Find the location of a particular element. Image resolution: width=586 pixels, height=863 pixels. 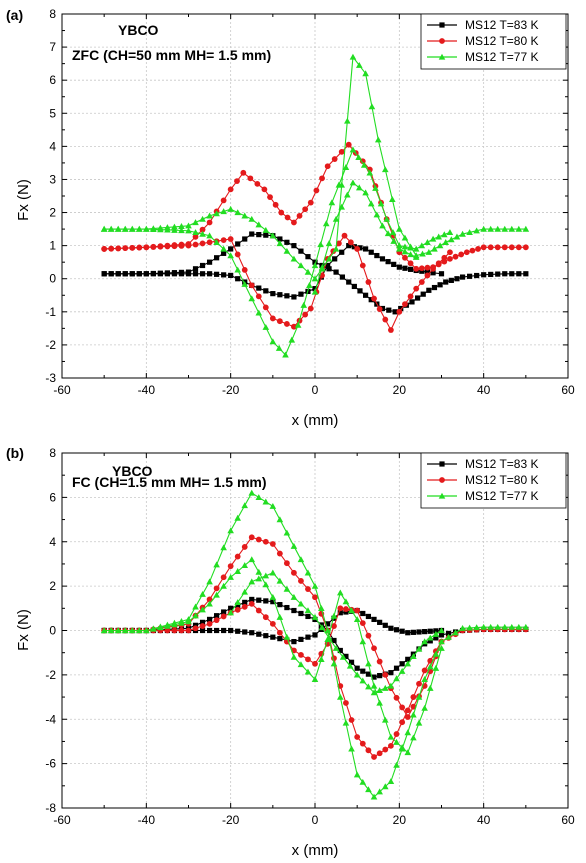

x-tick-label: 60 is located at coordinates (568, 390).